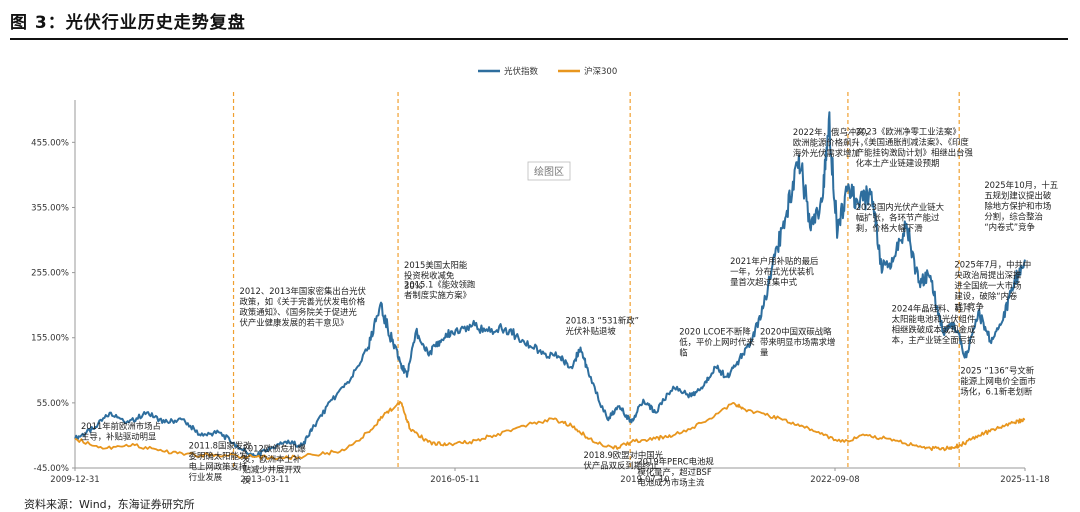 The height and width of the screenshot is (512, 1080). I want to click on annotation-a2025b-line: 2025年10月，十五, so click(1021, 185).